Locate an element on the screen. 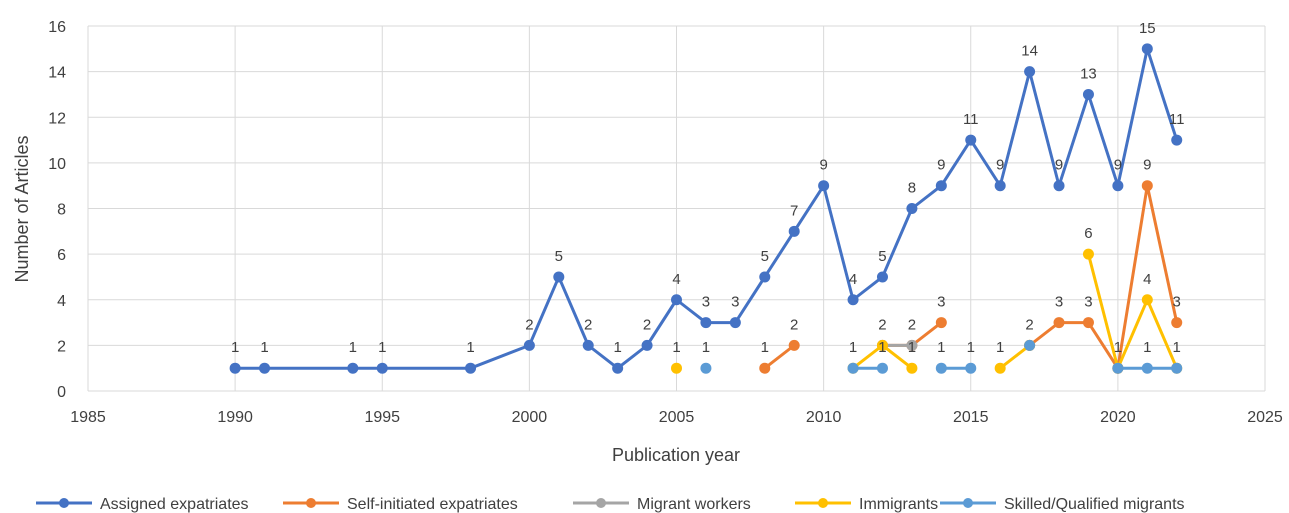 This screenshot has width=1289, height=513. y-tick-label: 14 is located at coordinates (57, 73).